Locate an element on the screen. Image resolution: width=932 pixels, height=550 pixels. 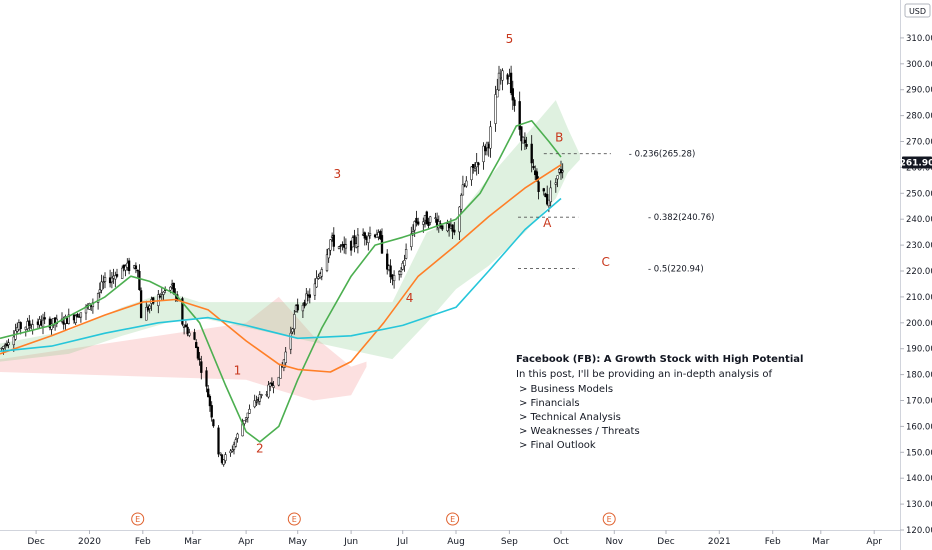
fib-level: - 0.236(265.28) is located at coordinates (619, 155).